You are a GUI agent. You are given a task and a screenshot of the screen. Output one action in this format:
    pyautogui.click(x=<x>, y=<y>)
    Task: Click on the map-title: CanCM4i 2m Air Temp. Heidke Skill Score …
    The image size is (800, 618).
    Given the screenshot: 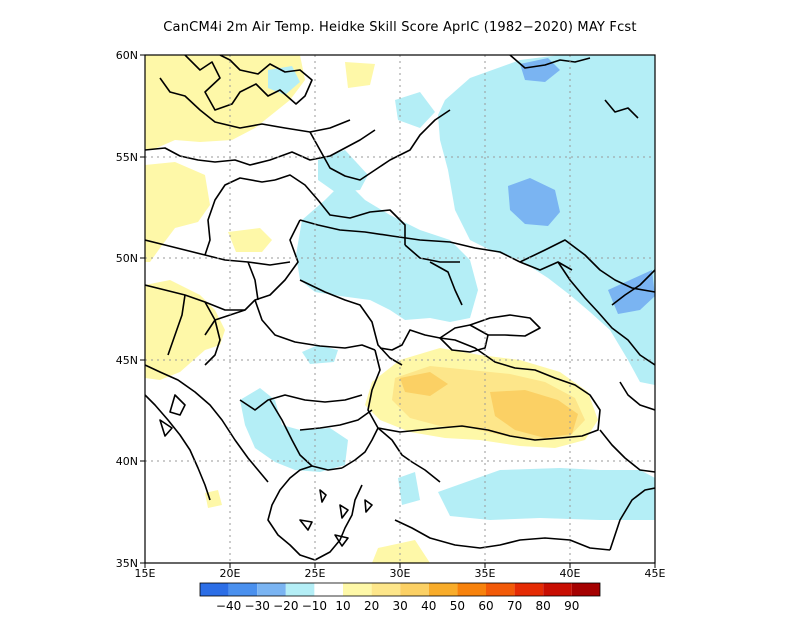 What is the action you would take?
    pyautogui.click(x=400, y=27)
    